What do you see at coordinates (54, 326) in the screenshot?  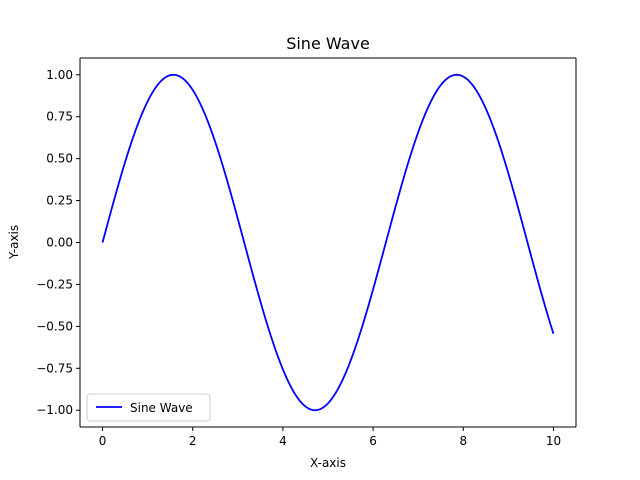 I see `y-tick-label: −0.50` at bounding box center [54, 326].